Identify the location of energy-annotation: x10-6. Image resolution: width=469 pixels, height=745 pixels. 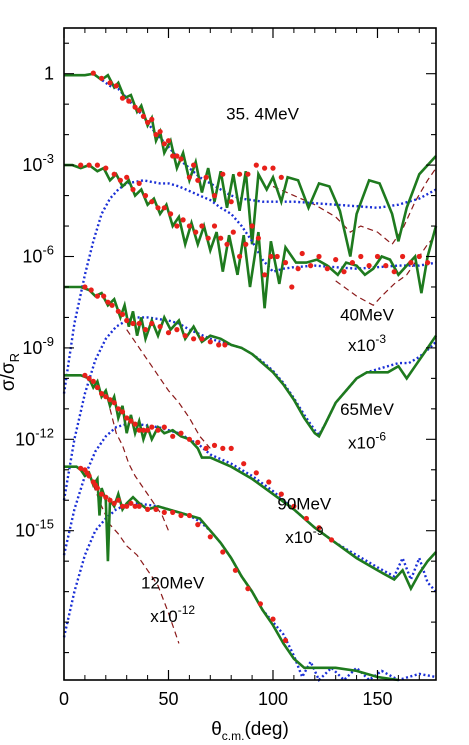
(367, 440).